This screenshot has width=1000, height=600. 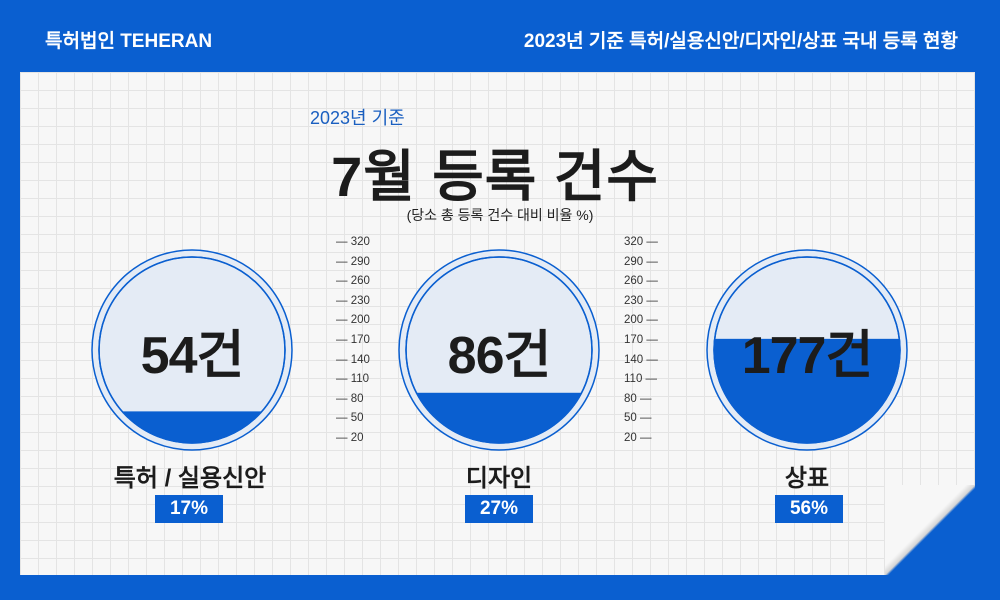 I want to click on page-title: 7월 등록 건수, so click(x=500, y=172).